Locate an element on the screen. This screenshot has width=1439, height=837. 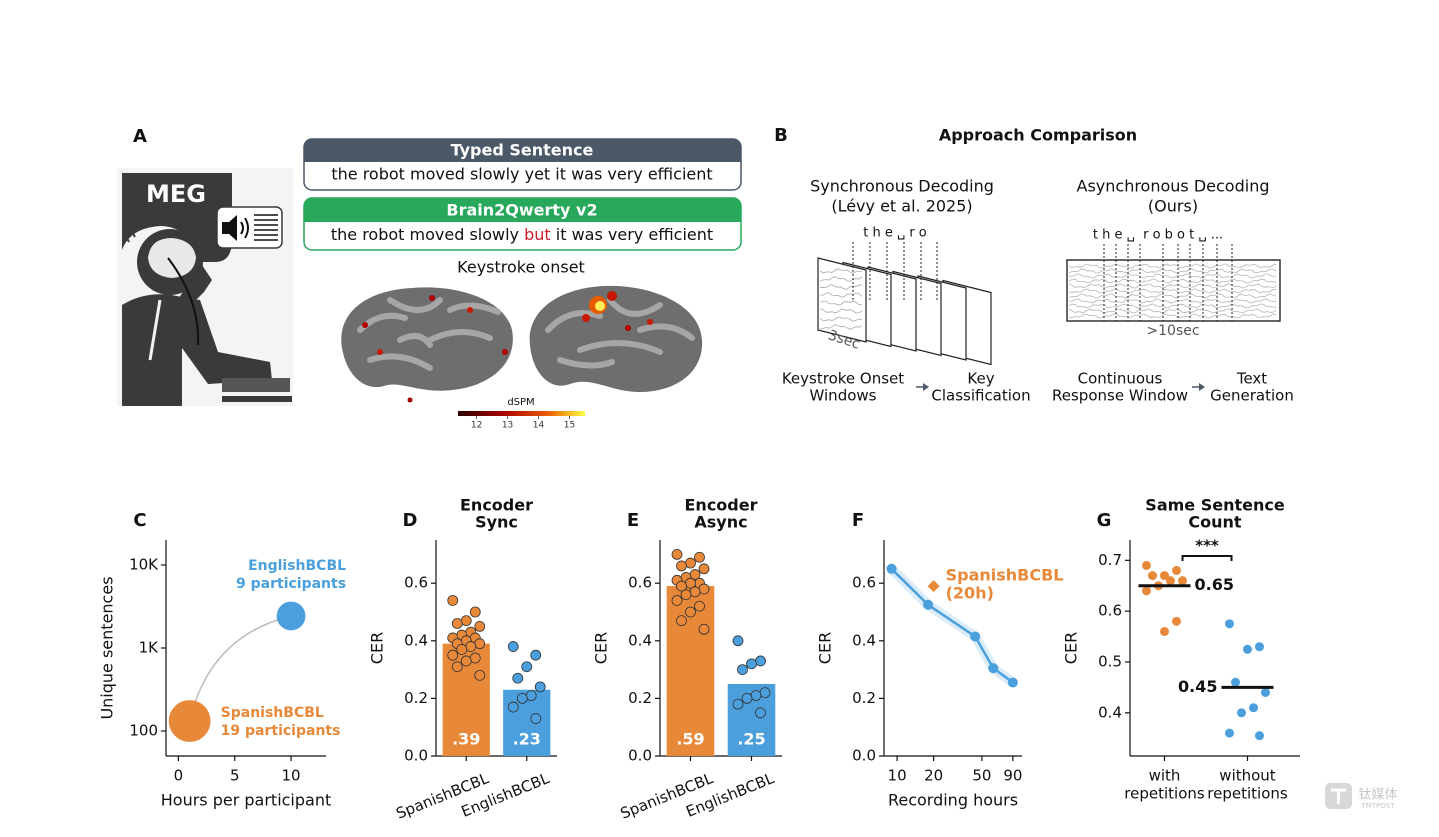
decoded-sentence-box is located at coordinates (522, 224).